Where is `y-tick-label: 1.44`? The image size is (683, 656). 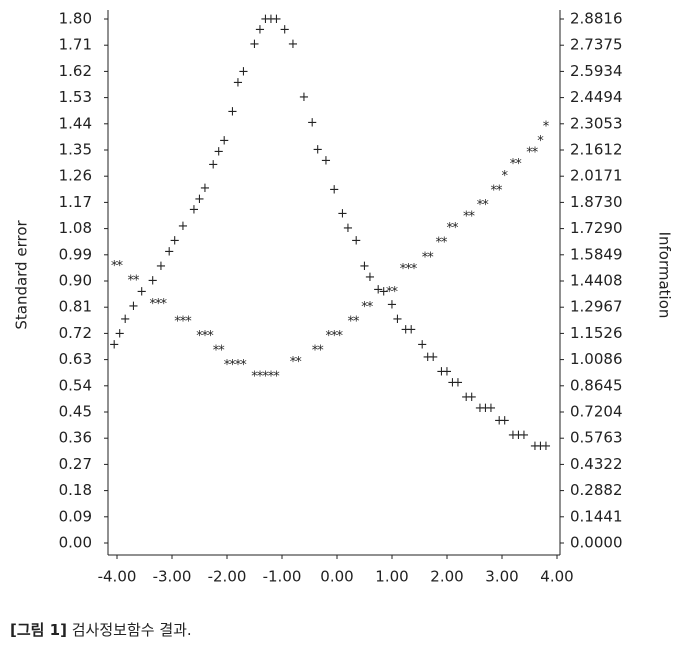
y-tick-label: 1.44 is located at coordinates (75, 123).